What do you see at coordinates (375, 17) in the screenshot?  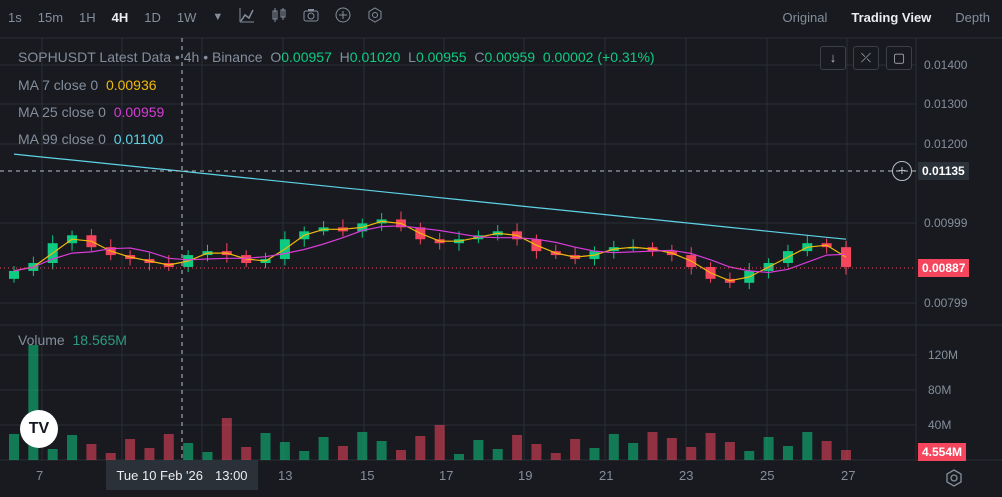 I see `settings-icon` at bounding box center [375, 17].